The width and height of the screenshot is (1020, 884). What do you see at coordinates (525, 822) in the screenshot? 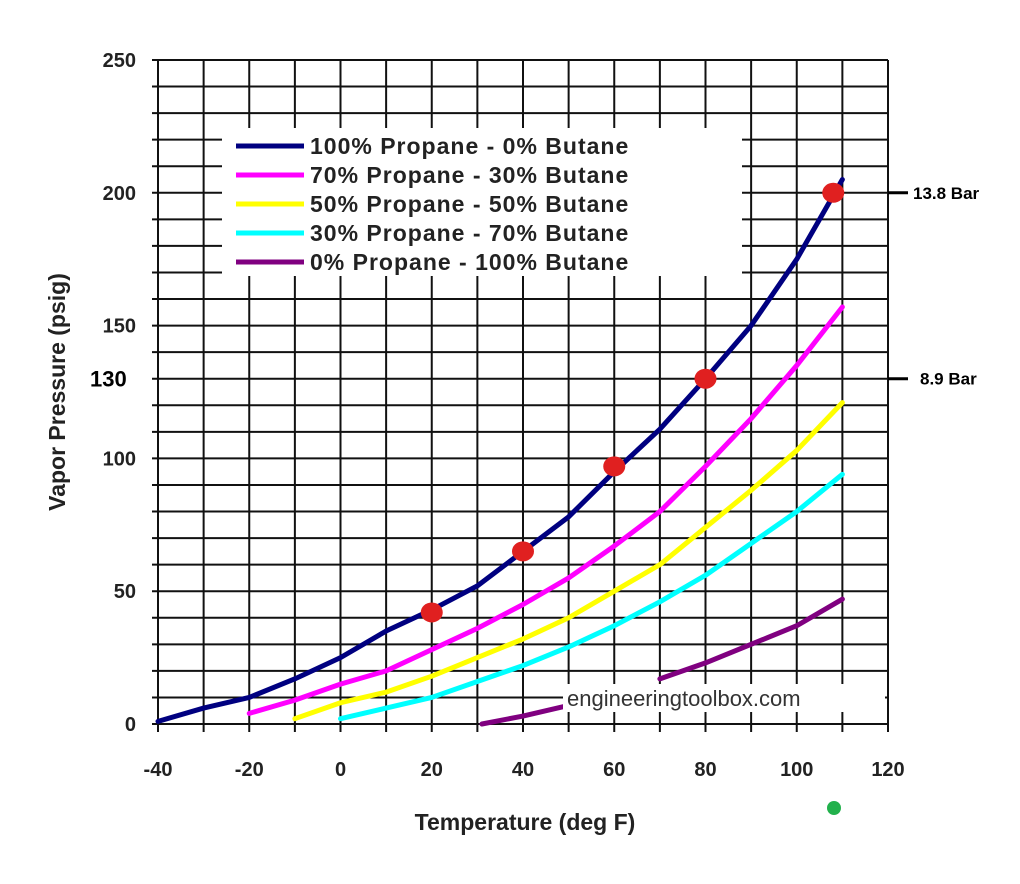
I see `x-axis-label: Temperature (deg F)` at bounding box center [525, 822].